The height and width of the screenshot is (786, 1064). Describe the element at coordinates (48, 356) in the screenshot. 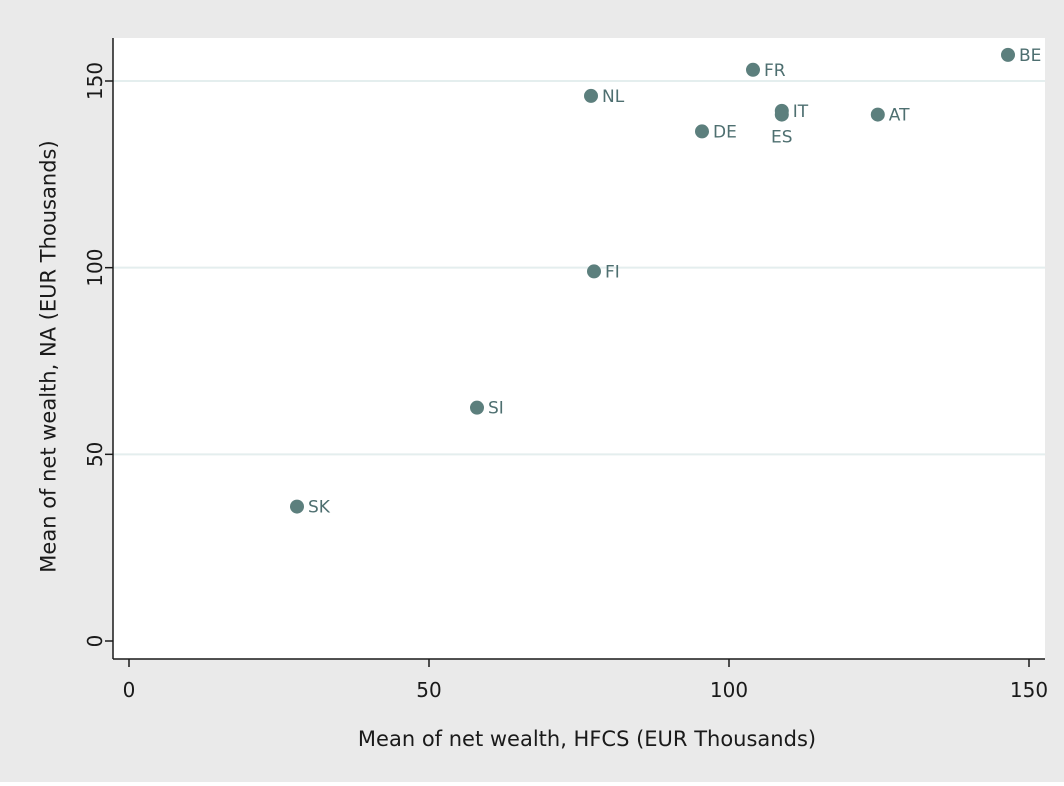

I see `y-axis-title: Mean of net wealth, NA (EUR Thousands)` at that location.